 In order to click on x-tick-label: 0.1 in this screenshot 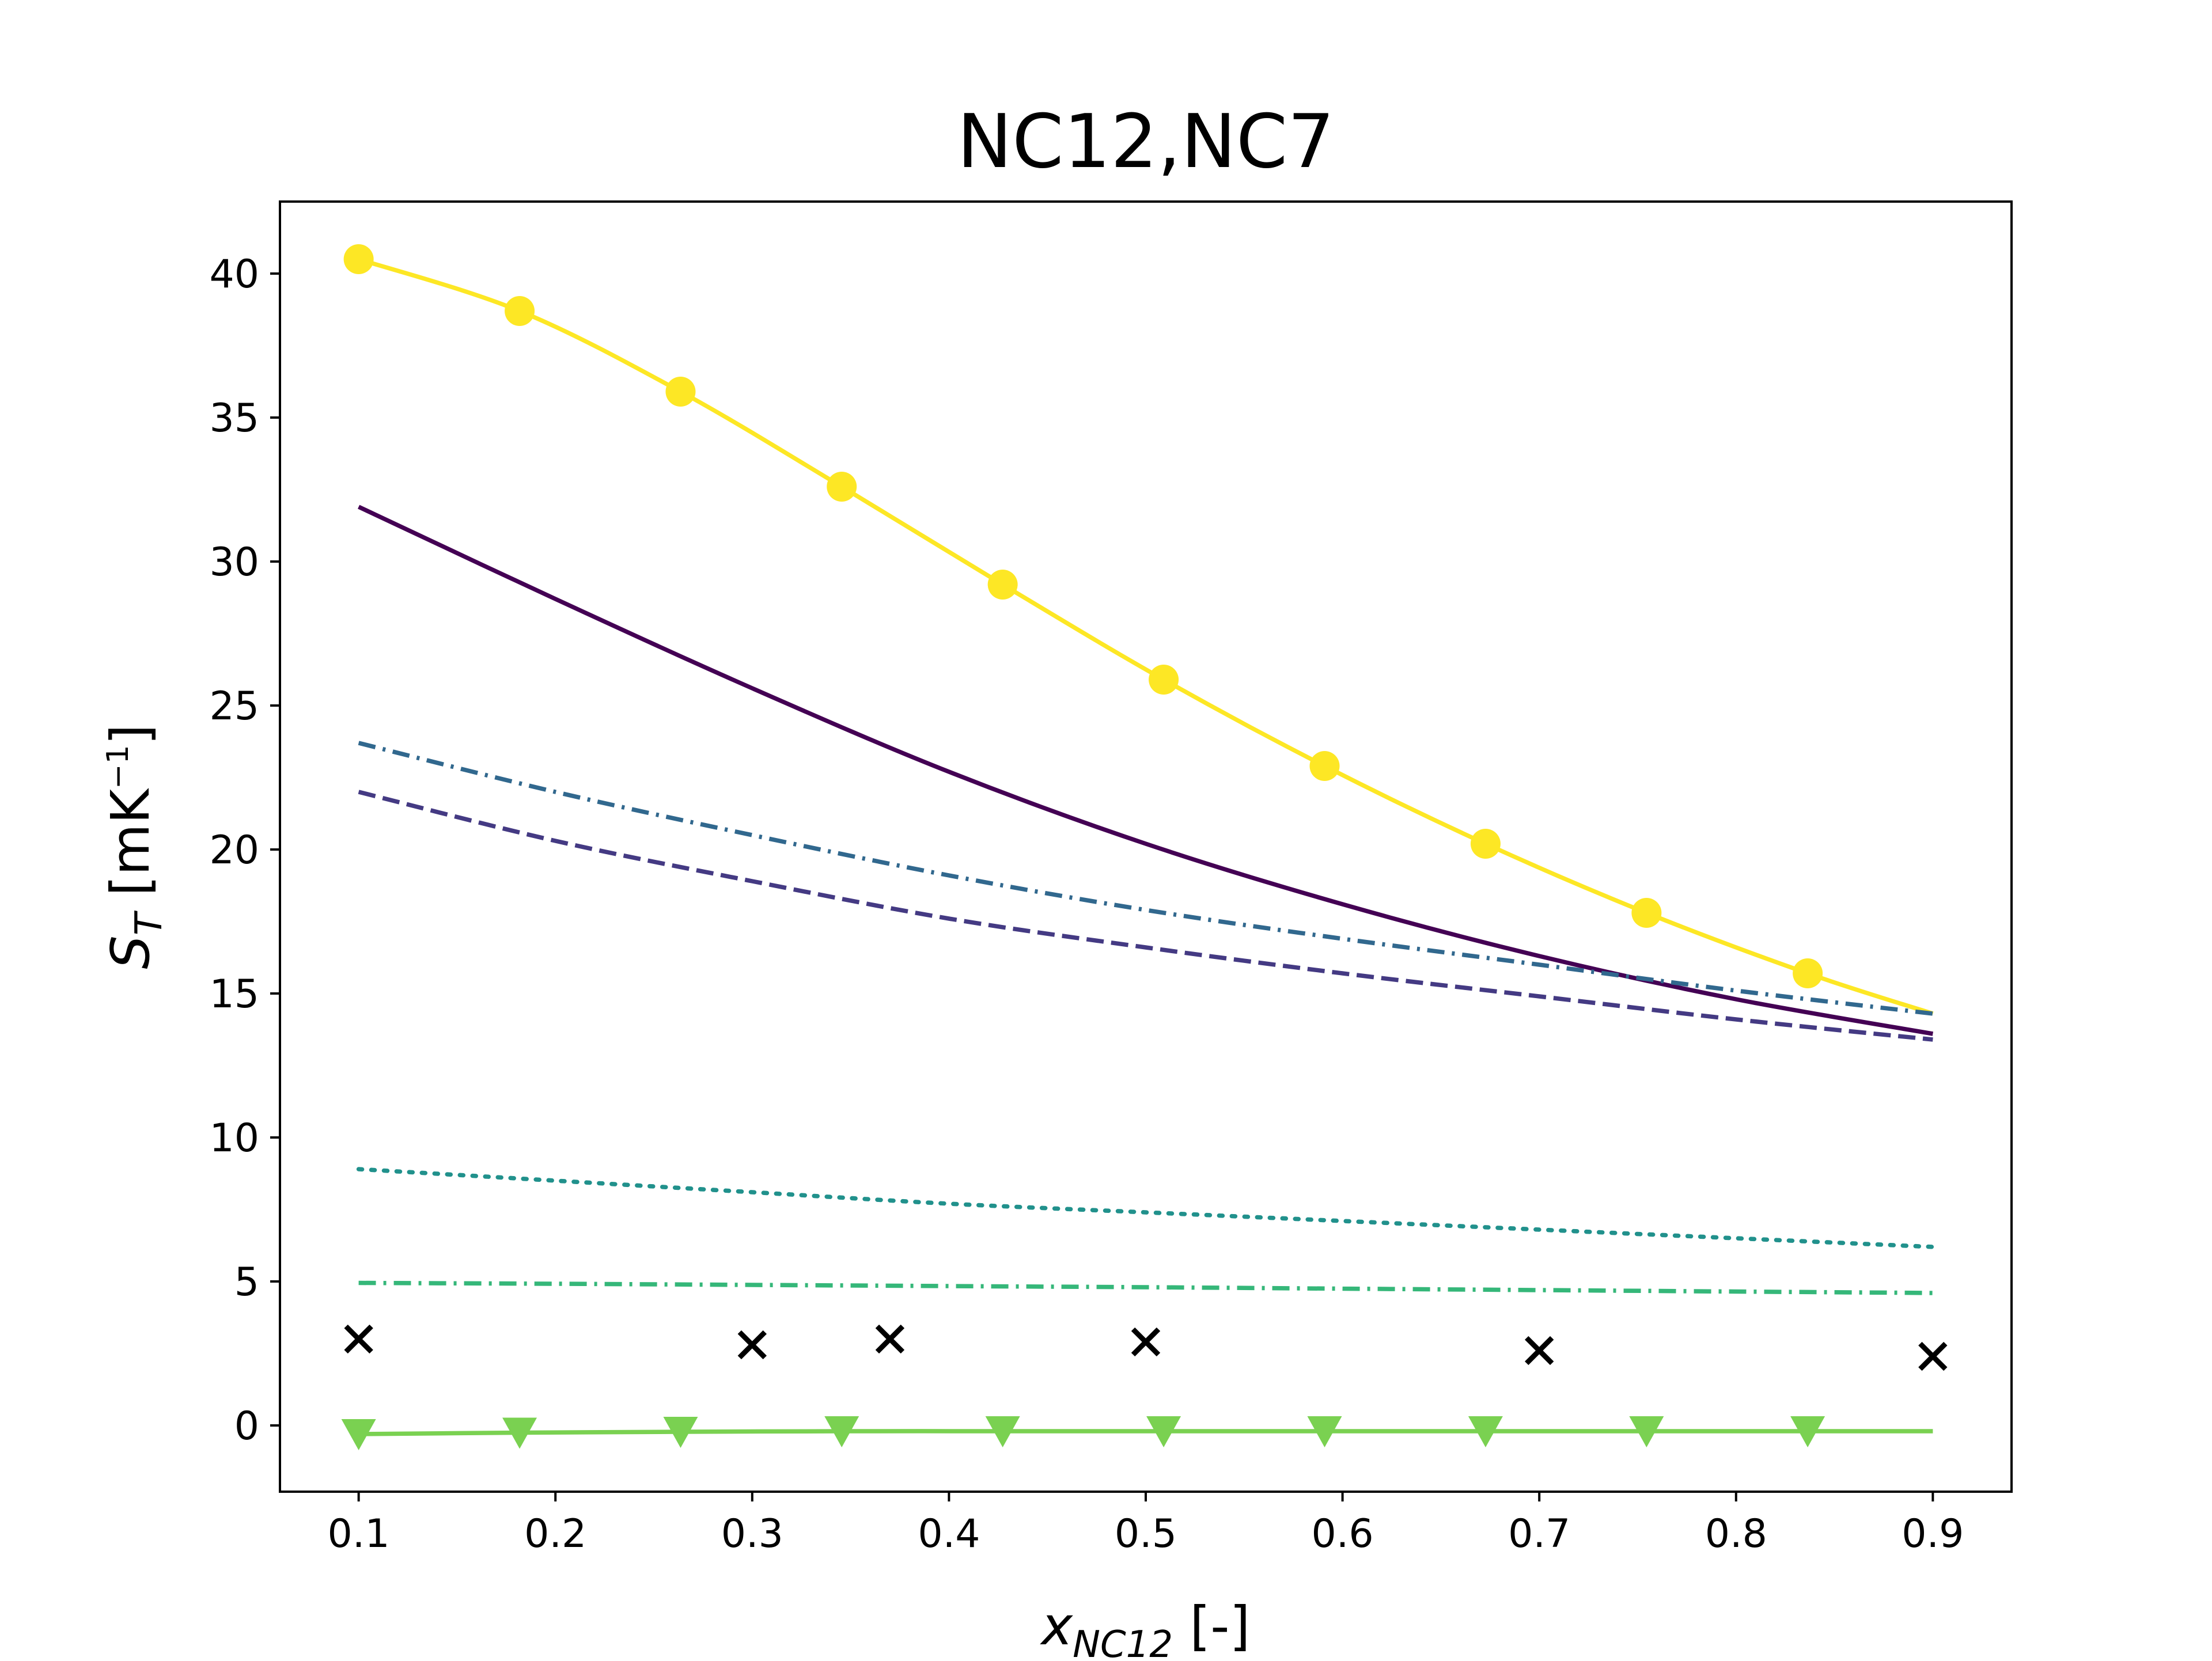, I will do `click(359, 1534)`.